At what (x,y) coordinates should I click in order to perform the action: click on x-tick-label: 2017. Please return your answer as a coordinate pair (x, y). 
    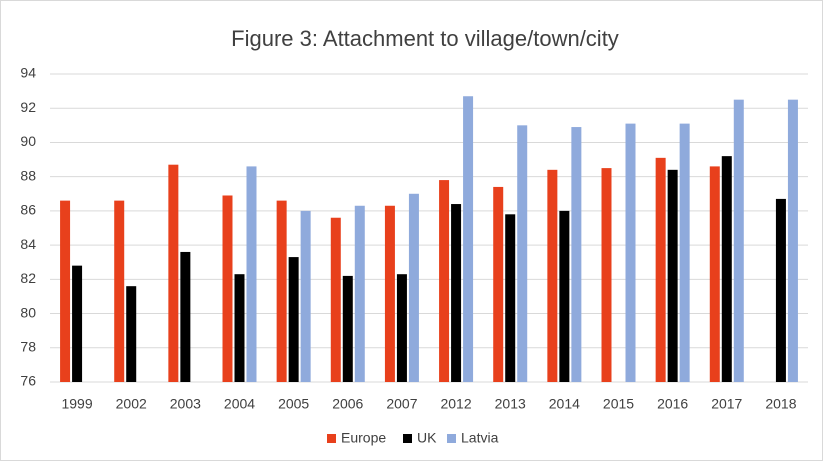
    Looking at the image, I should click on (726, 404).